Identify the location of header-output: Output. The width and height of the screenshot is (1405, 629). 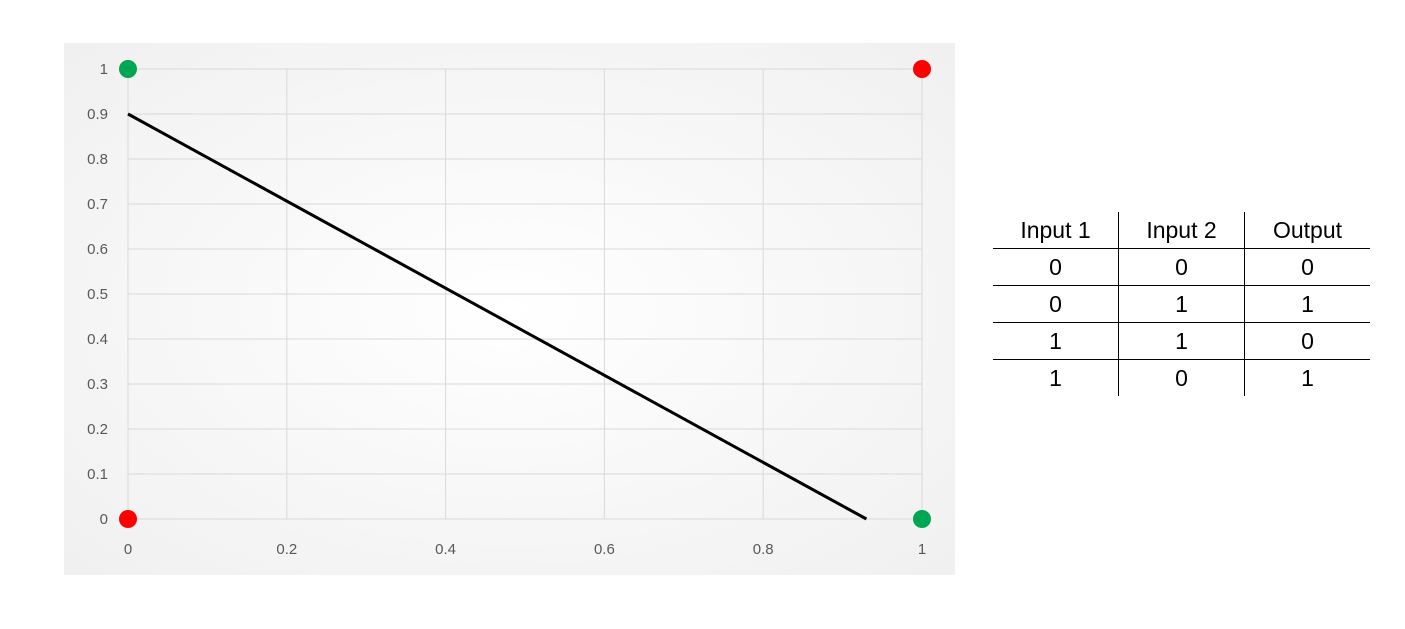
(1307, 230).